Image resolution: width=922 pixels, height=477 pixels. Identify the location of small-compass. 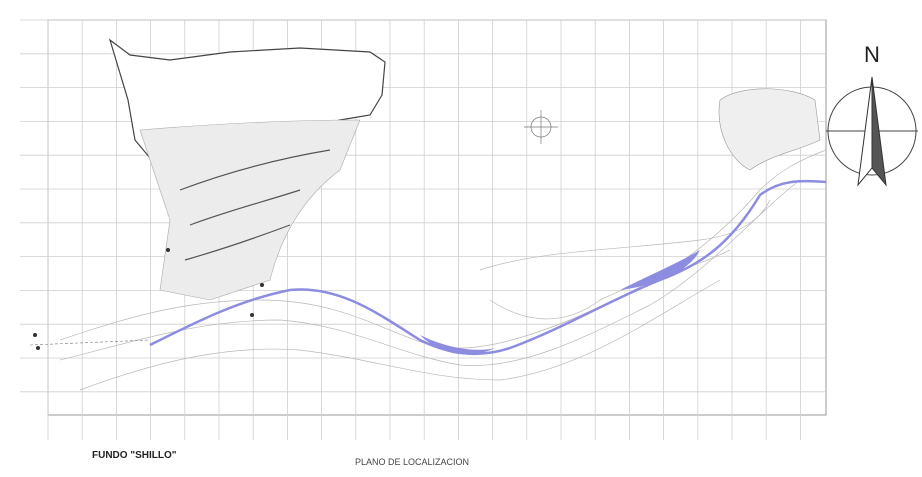
(541, 127).